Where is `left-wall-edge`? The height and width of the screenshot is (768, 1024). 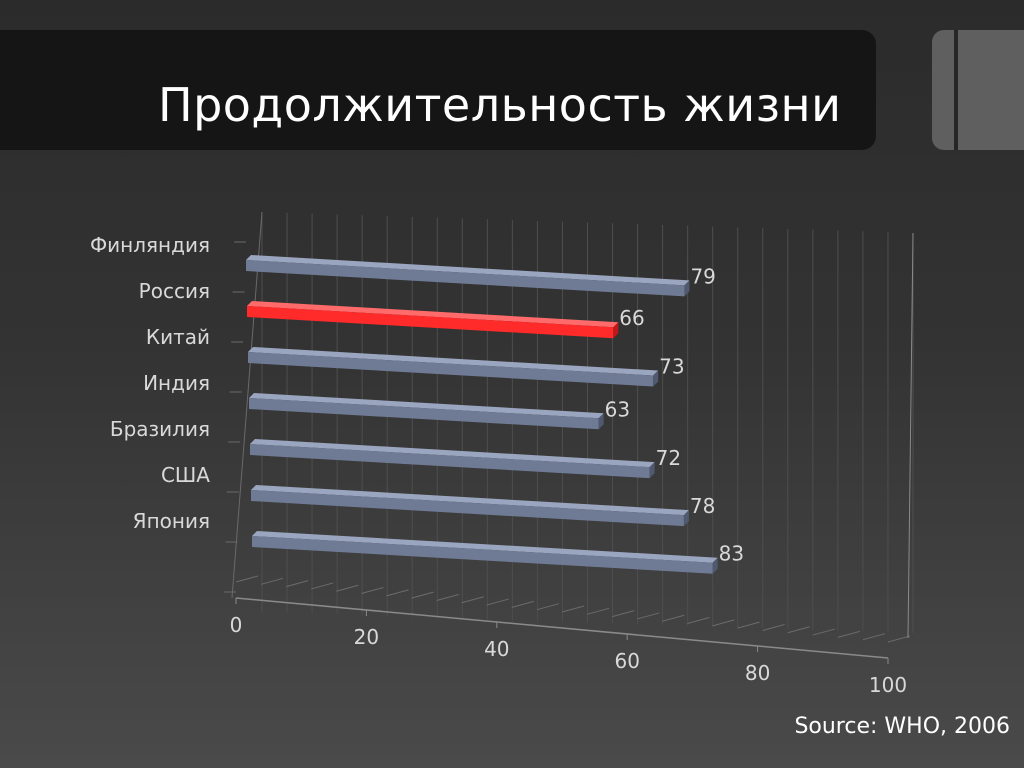 left-wall-edge is located at coordinates (247, 405).